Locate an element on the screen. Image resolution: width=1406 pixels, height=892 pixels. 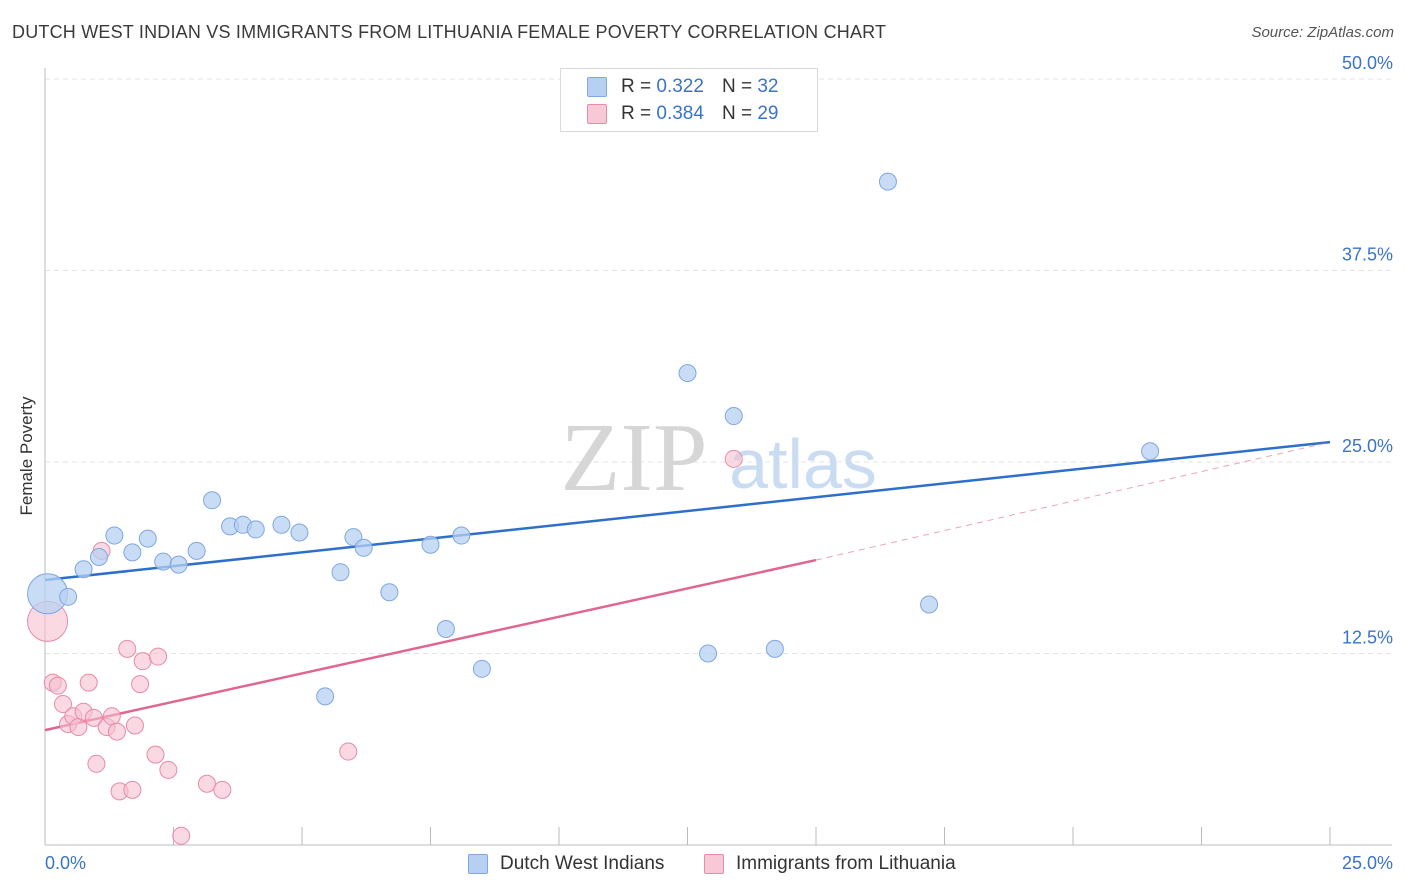
bottom-legend-swatch-pink is located at coordinates (714, 864).